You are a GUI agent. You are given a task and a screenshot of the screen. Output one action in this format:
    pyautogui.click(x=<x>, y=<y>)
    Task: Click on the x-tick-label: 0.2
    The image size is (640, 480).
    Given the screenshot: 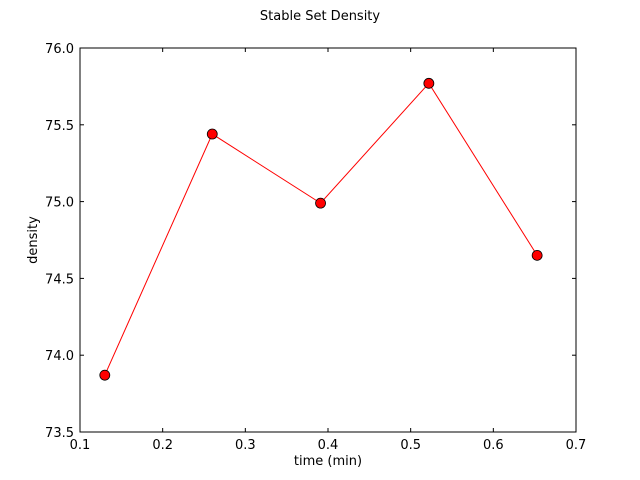 What is the action you would take?
    pyautogui.click(x=162, y=445)
    